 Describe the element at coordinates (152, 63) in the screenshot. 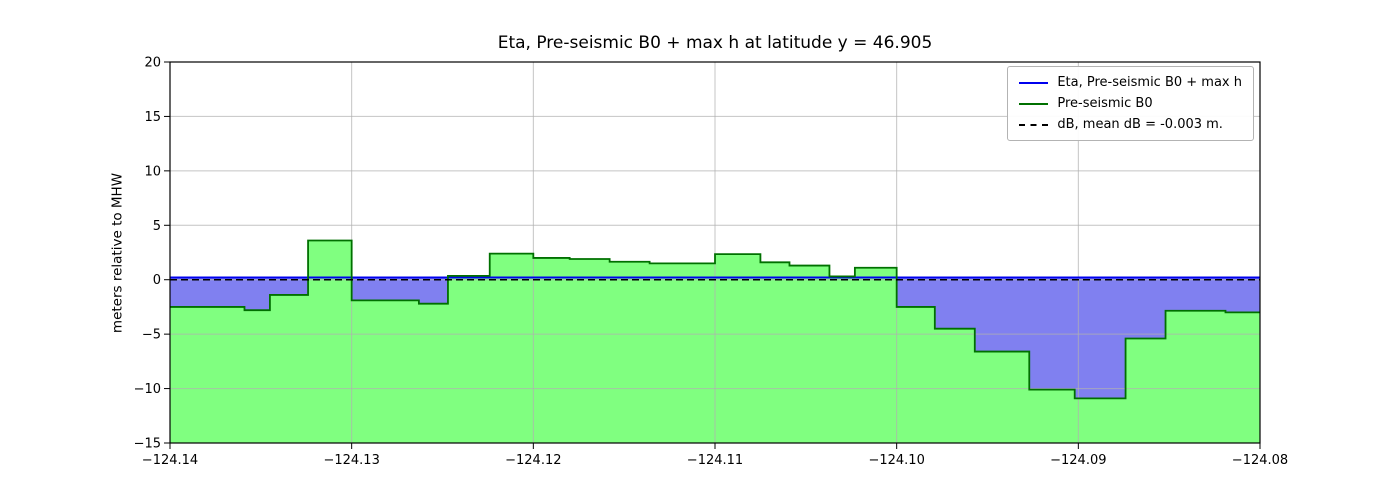

I see `y-tick-label: 20` at that location.